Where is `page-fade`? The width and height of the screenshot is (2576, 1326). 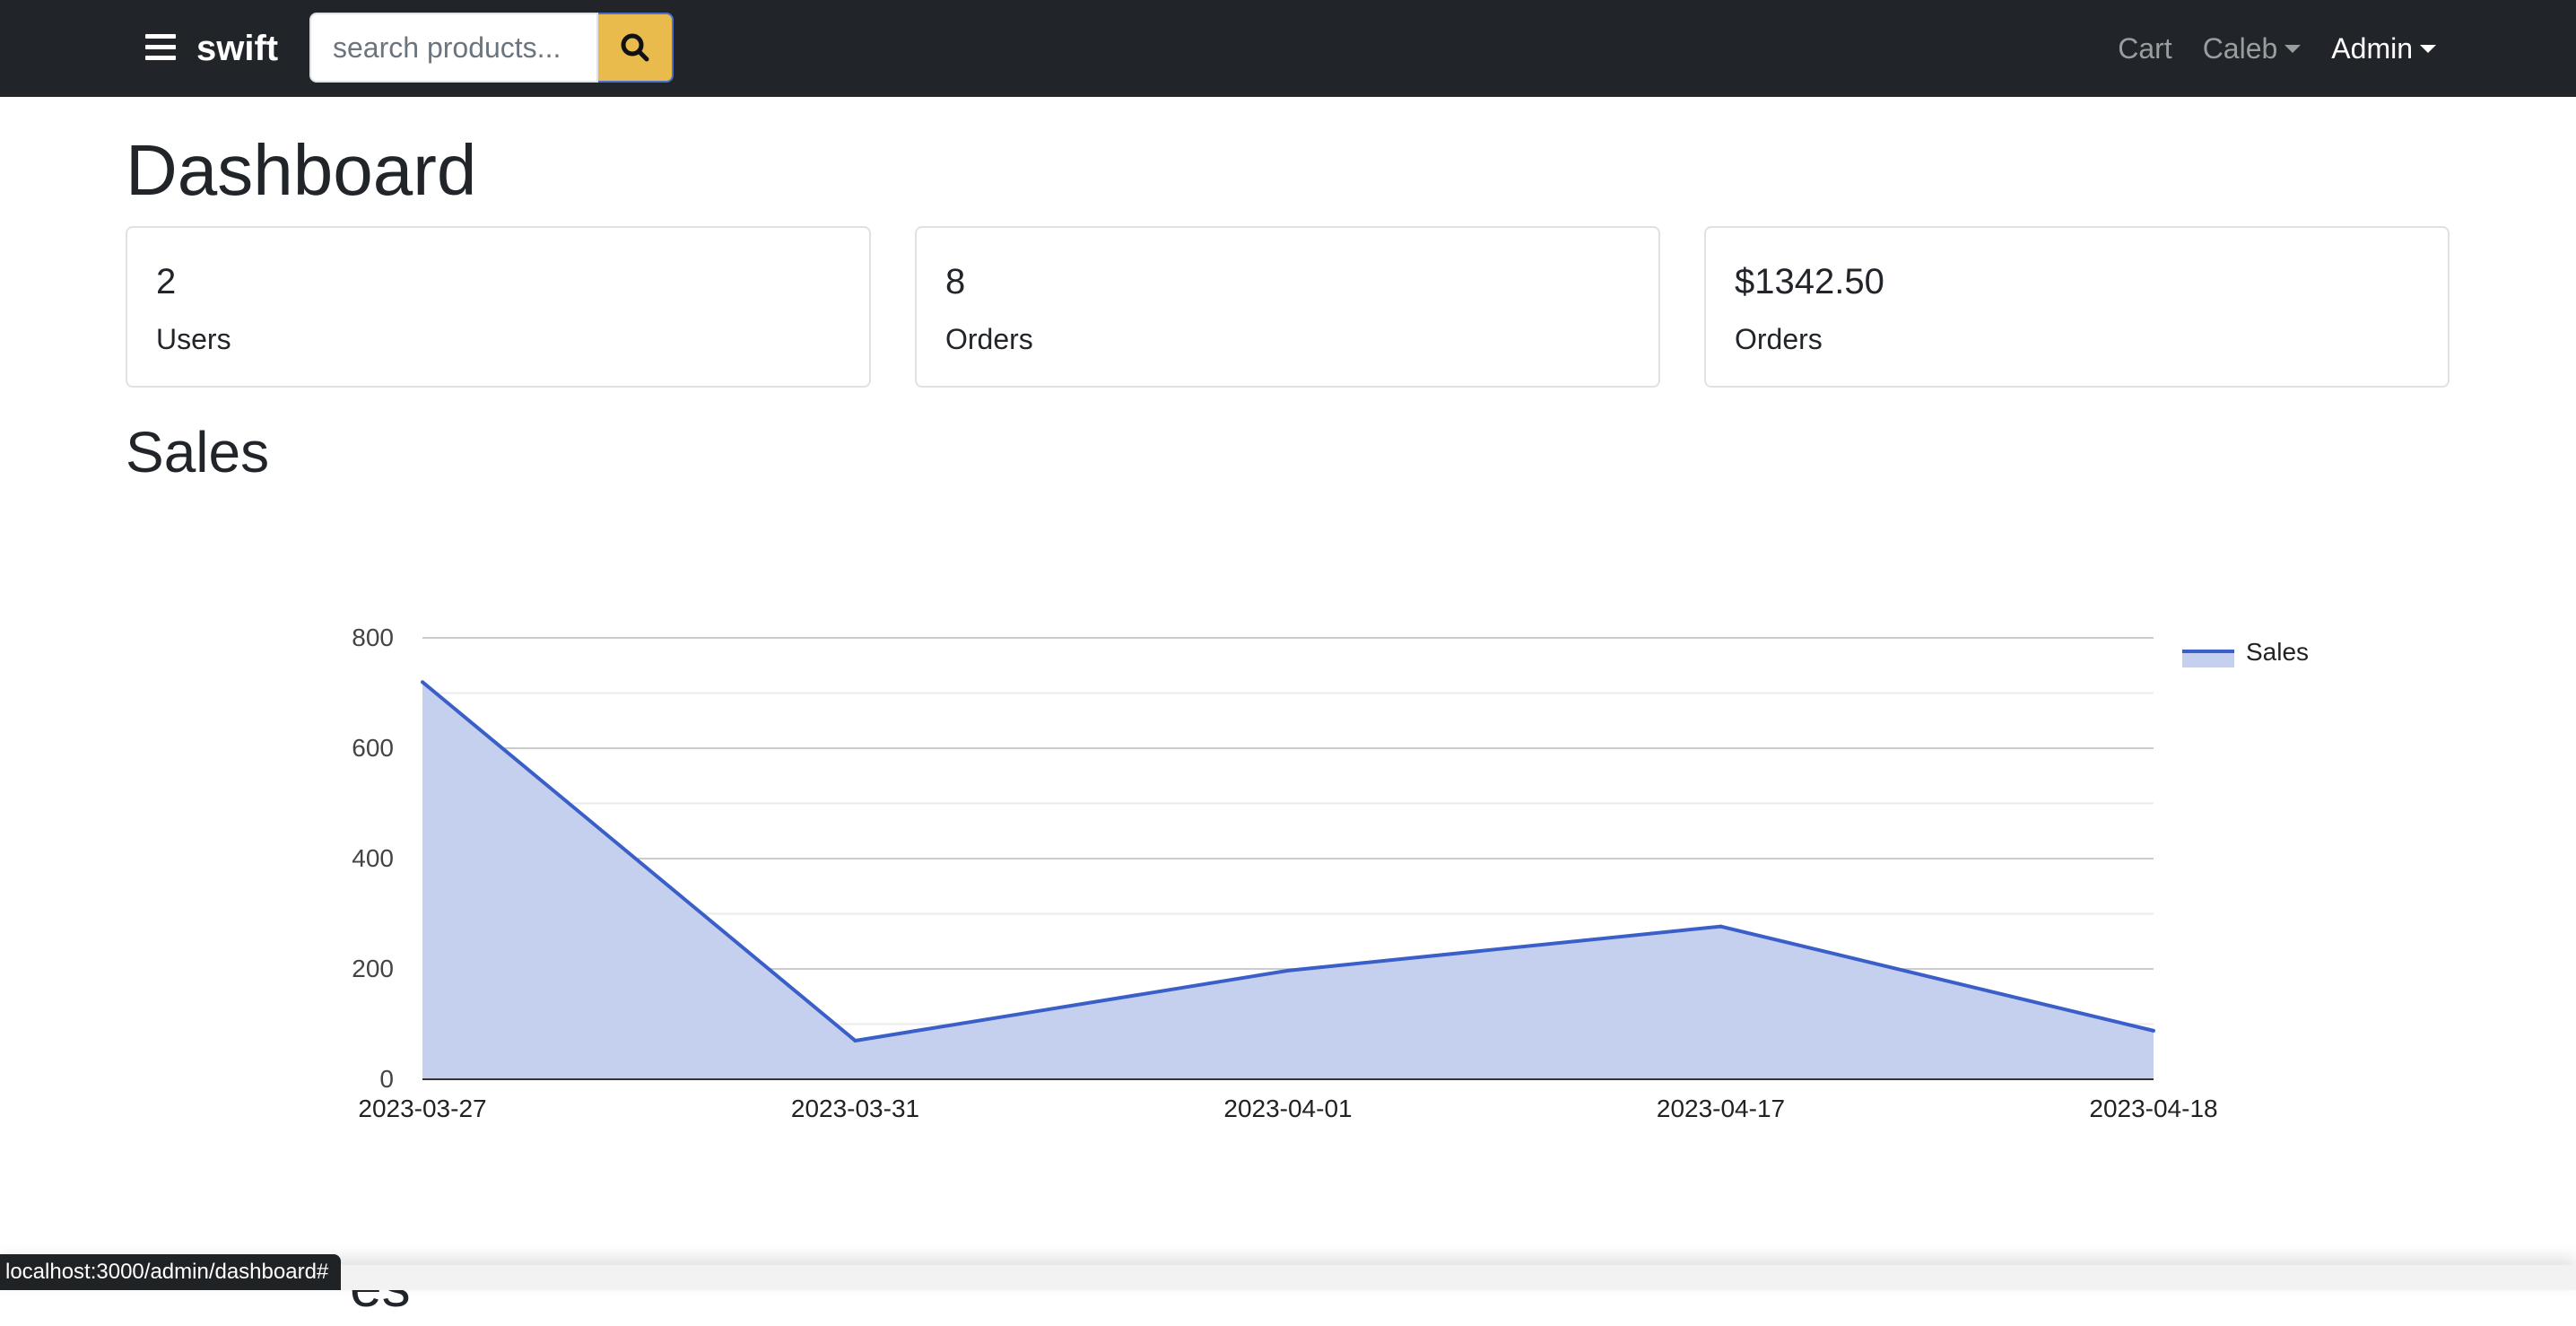
page-fade is located at coordinates (1288, 1277).